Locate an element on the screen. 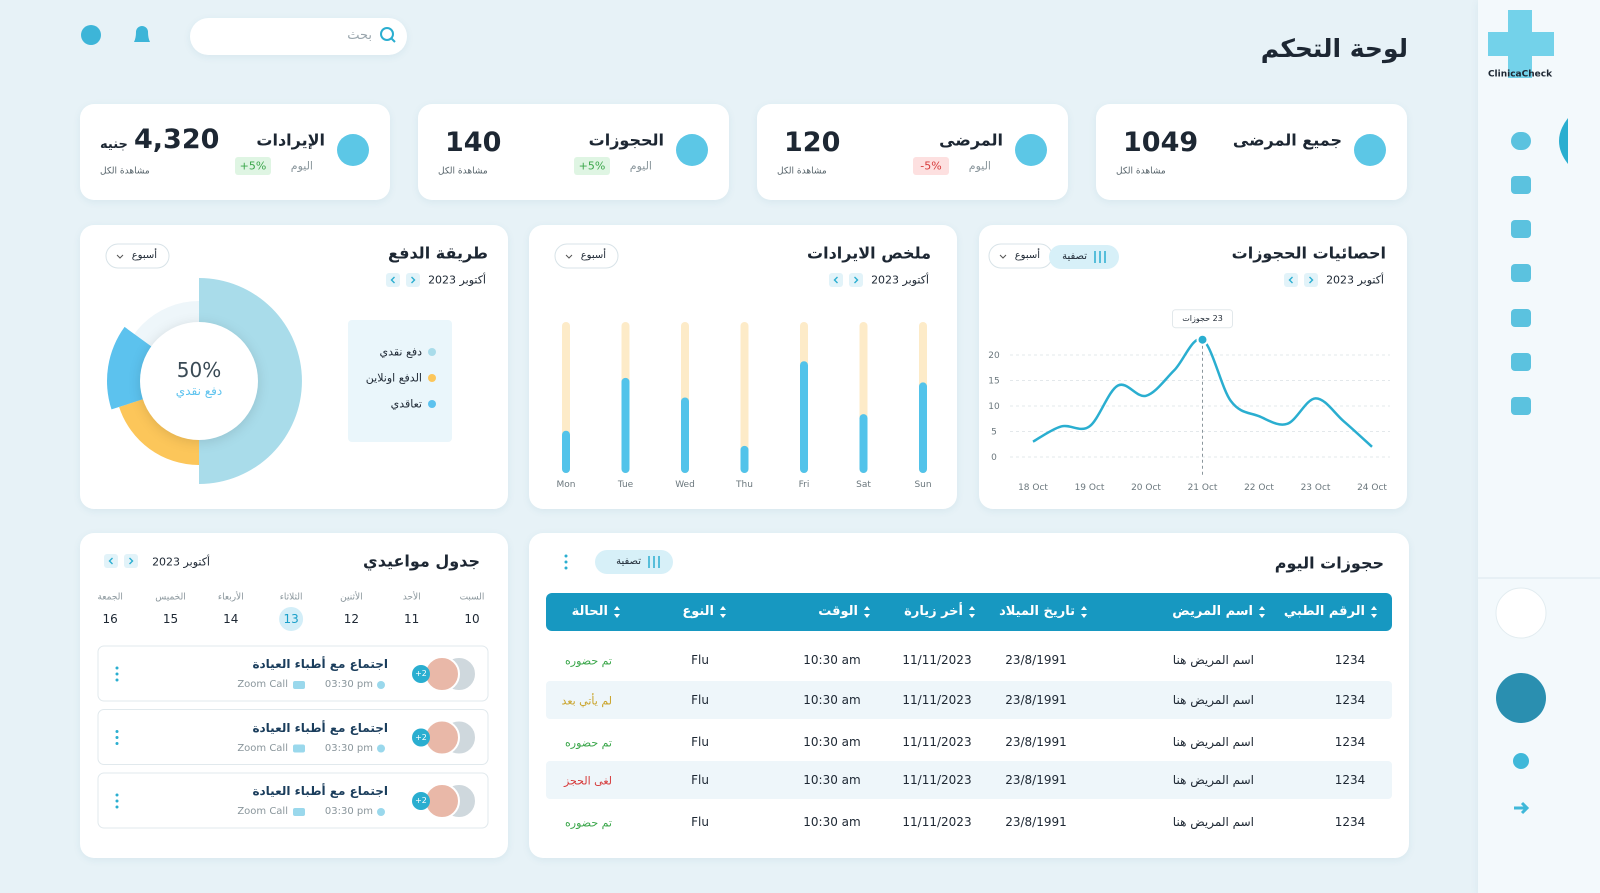 Image resolution: width=1600 pixels, height=893 pixels. status-cell: لغى الحجز is located at coordinates (587, 781).